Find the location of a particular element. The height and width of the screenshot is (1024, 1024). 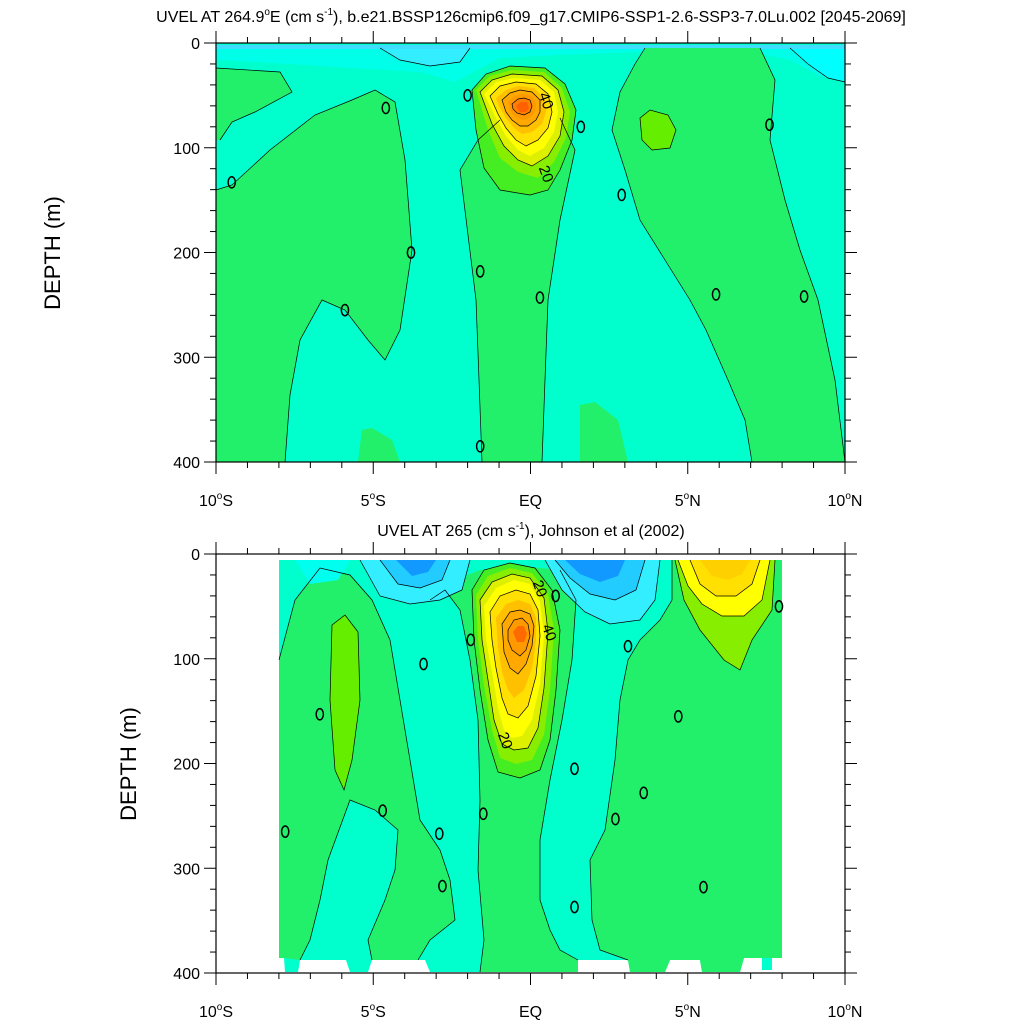

panel1-y-axis-label: DEPTH (m) is located at coordinates (52, 253).